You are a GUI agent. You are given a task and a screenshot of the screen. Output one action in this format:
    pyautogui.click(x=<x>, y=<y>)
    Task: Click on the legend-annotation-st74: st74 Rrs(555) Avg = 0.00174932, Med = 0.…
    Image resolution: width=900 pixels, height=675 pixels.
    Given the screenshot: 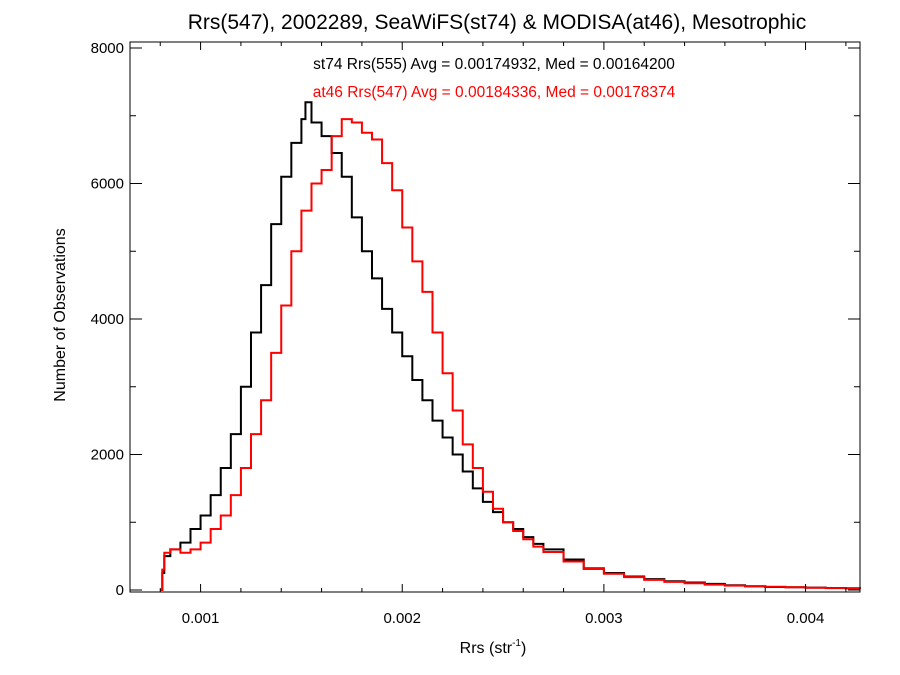 What is the action you would take?
    pyautogui.click(x=494, y=64)
    